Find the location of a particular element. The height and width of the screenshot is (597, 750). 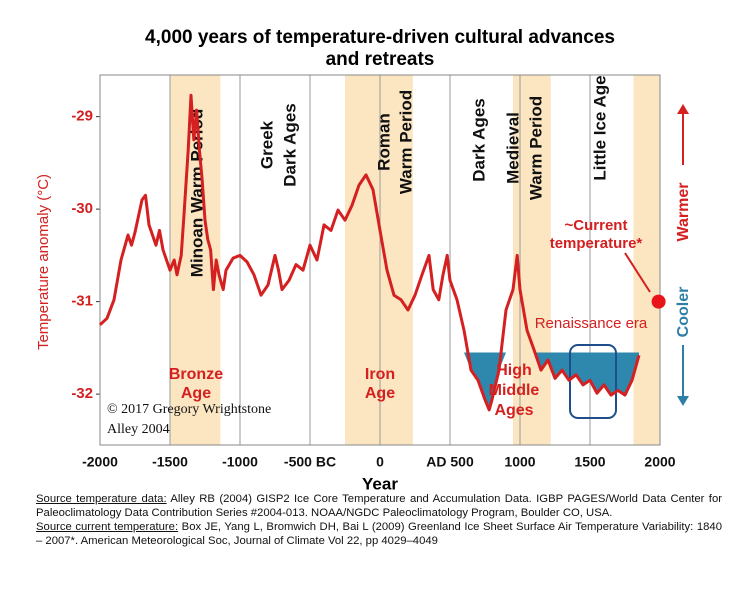

annotation: Bronze is located at coordinates (196, 374).